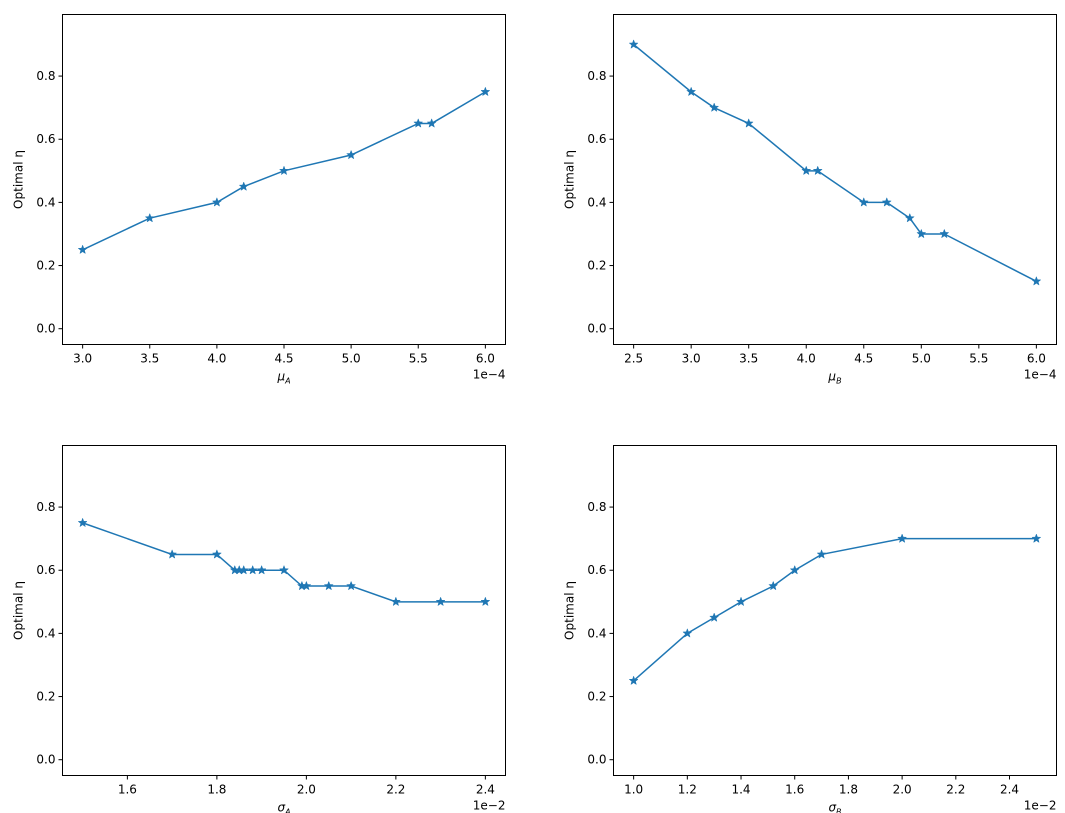  What do you see at coordinates (834, 378) in the screenshot?
I see `x-axis-label: μB` at bounding box center [834, 378].